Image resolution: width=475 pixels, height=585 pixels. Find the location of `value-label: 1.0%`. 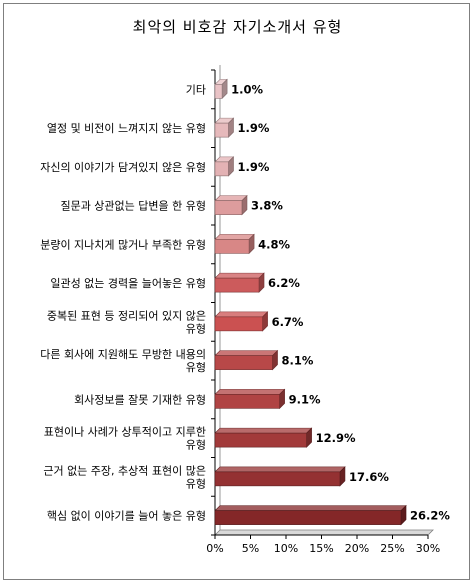

value-label: 1.0% is located at coordinates (247, 89).